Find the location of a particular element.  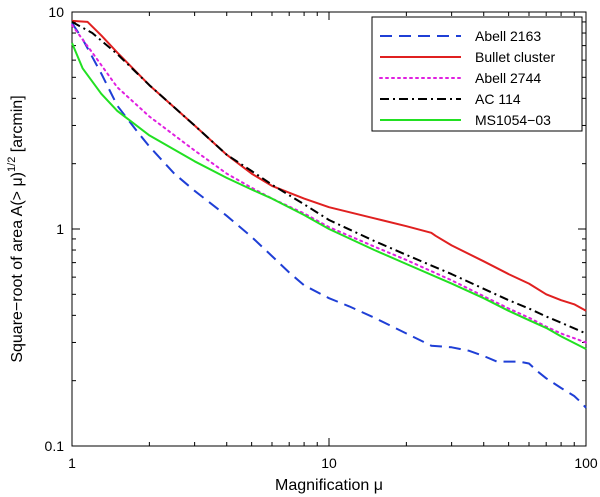

legend-label: Abell 2744 is located at coordinates (508, 78).